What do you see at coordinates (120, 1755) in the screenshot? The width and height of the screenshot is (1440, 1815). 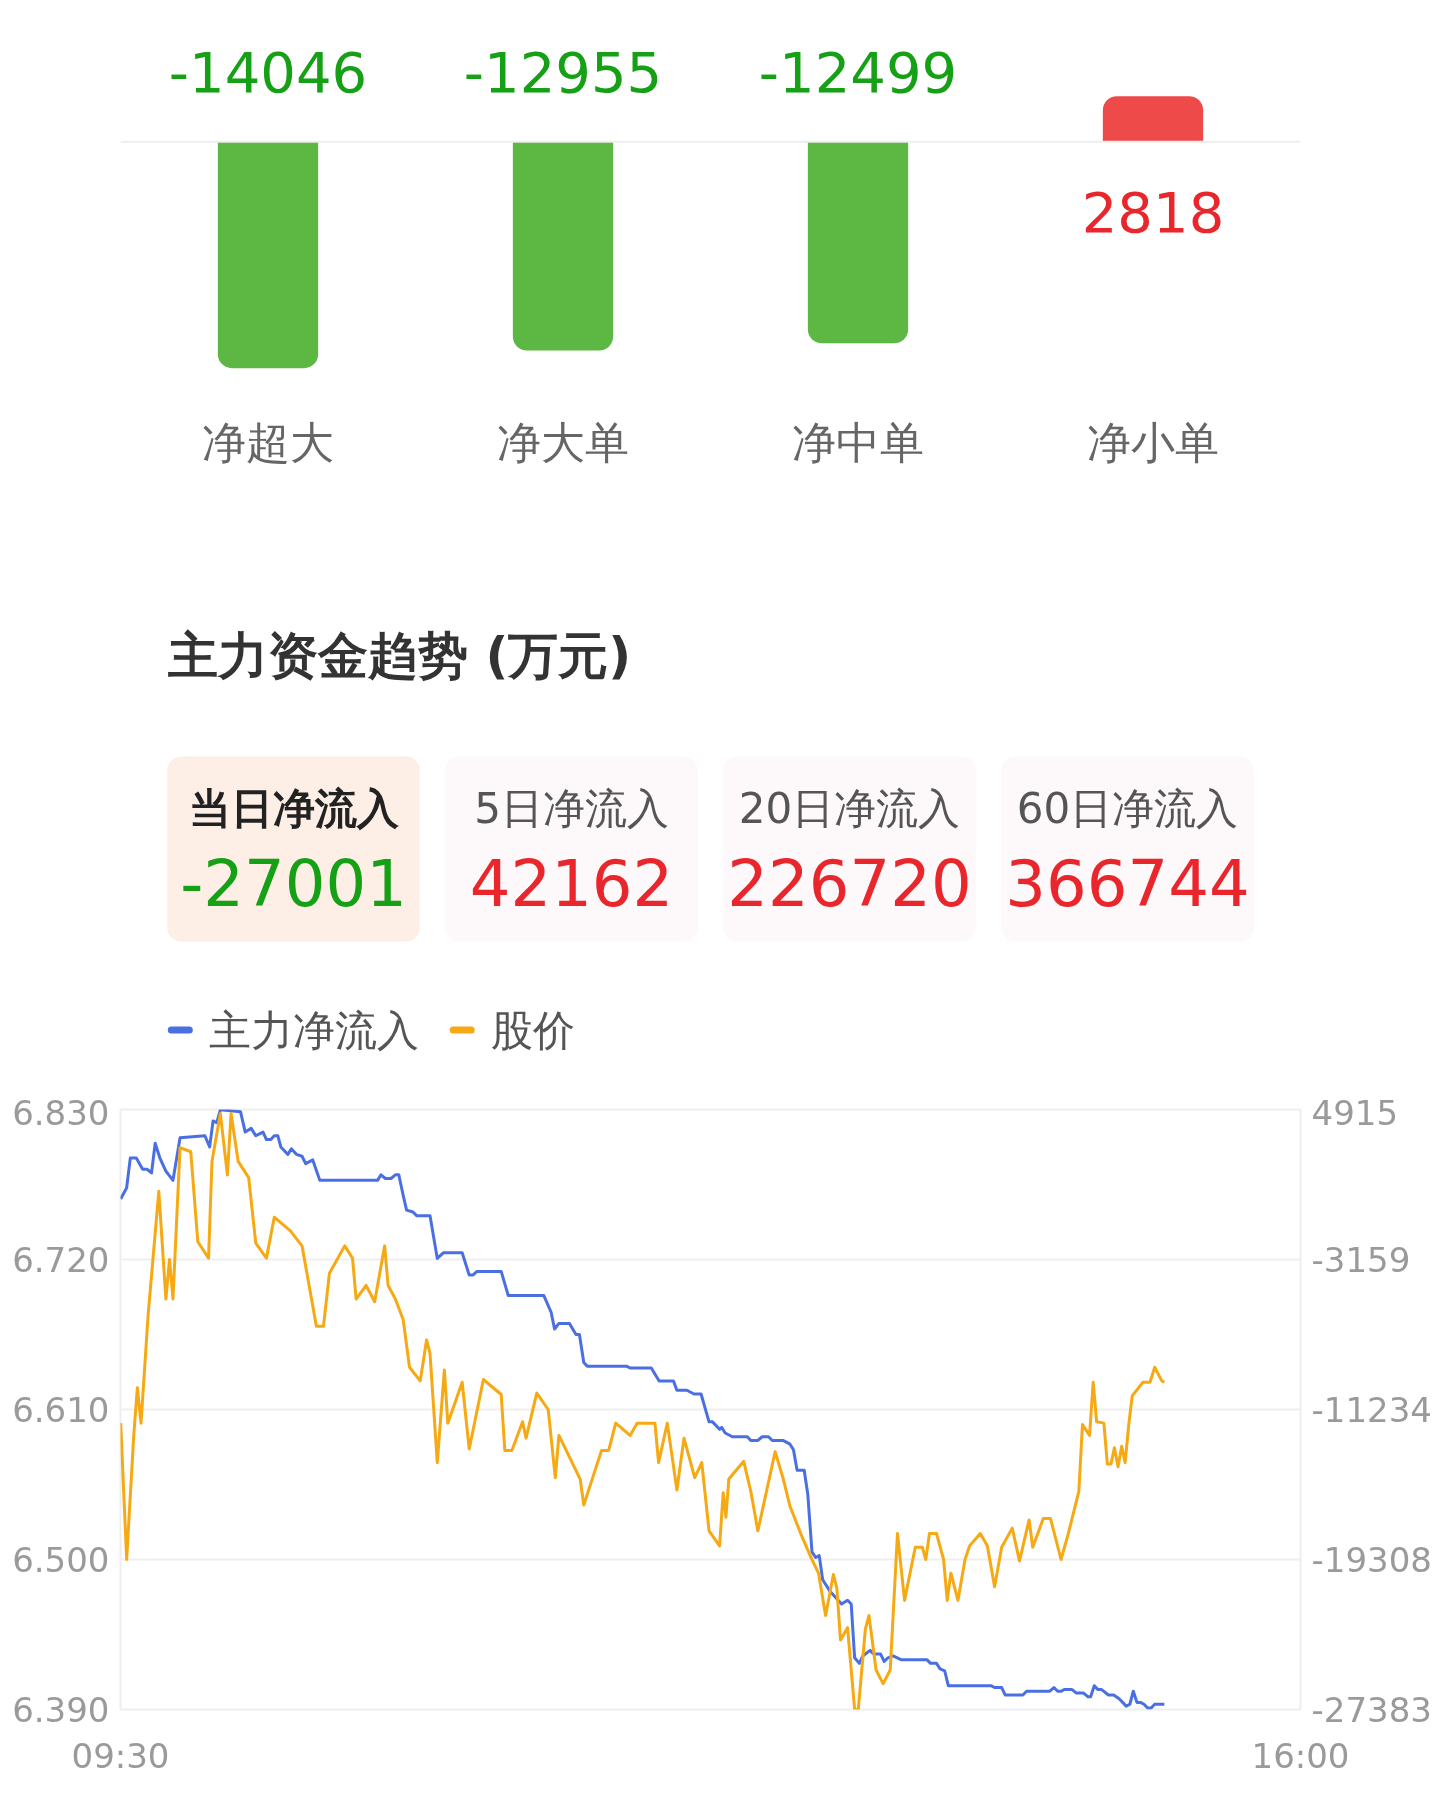 I see `x-tick-label: 09:30` at bounding box center [120, 1755].